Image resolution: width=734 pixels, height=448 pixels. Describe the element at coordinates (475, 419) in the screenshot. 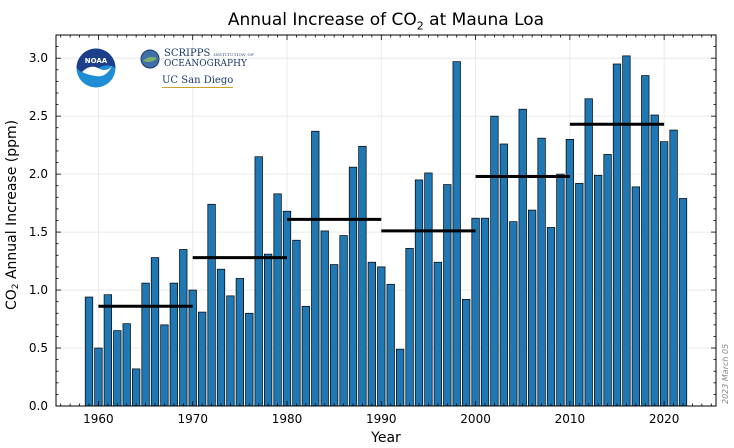

I see `x-tick-label: 2000` at that location.